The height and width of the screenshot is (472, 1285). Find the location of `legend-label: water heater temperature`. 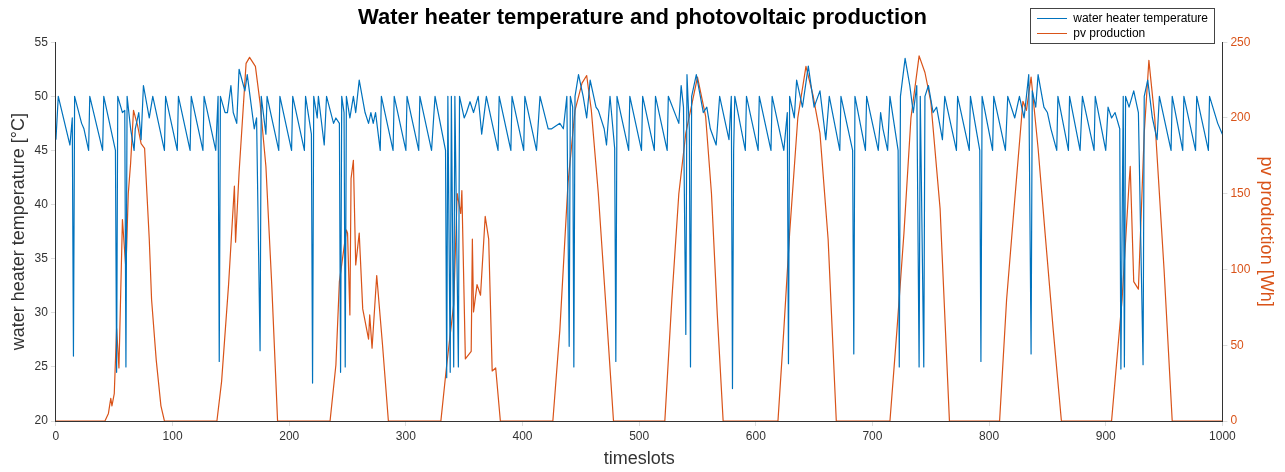

legend-label: water heater temperature is located at coordinates (1140, 18).